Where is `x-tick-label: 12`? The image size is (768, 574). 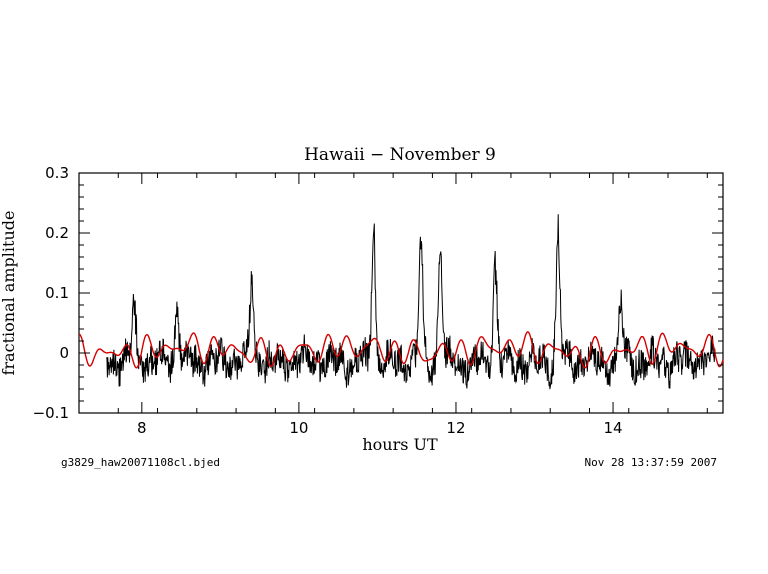 x-tick-label: 12 is located at coordinates (455, 428).